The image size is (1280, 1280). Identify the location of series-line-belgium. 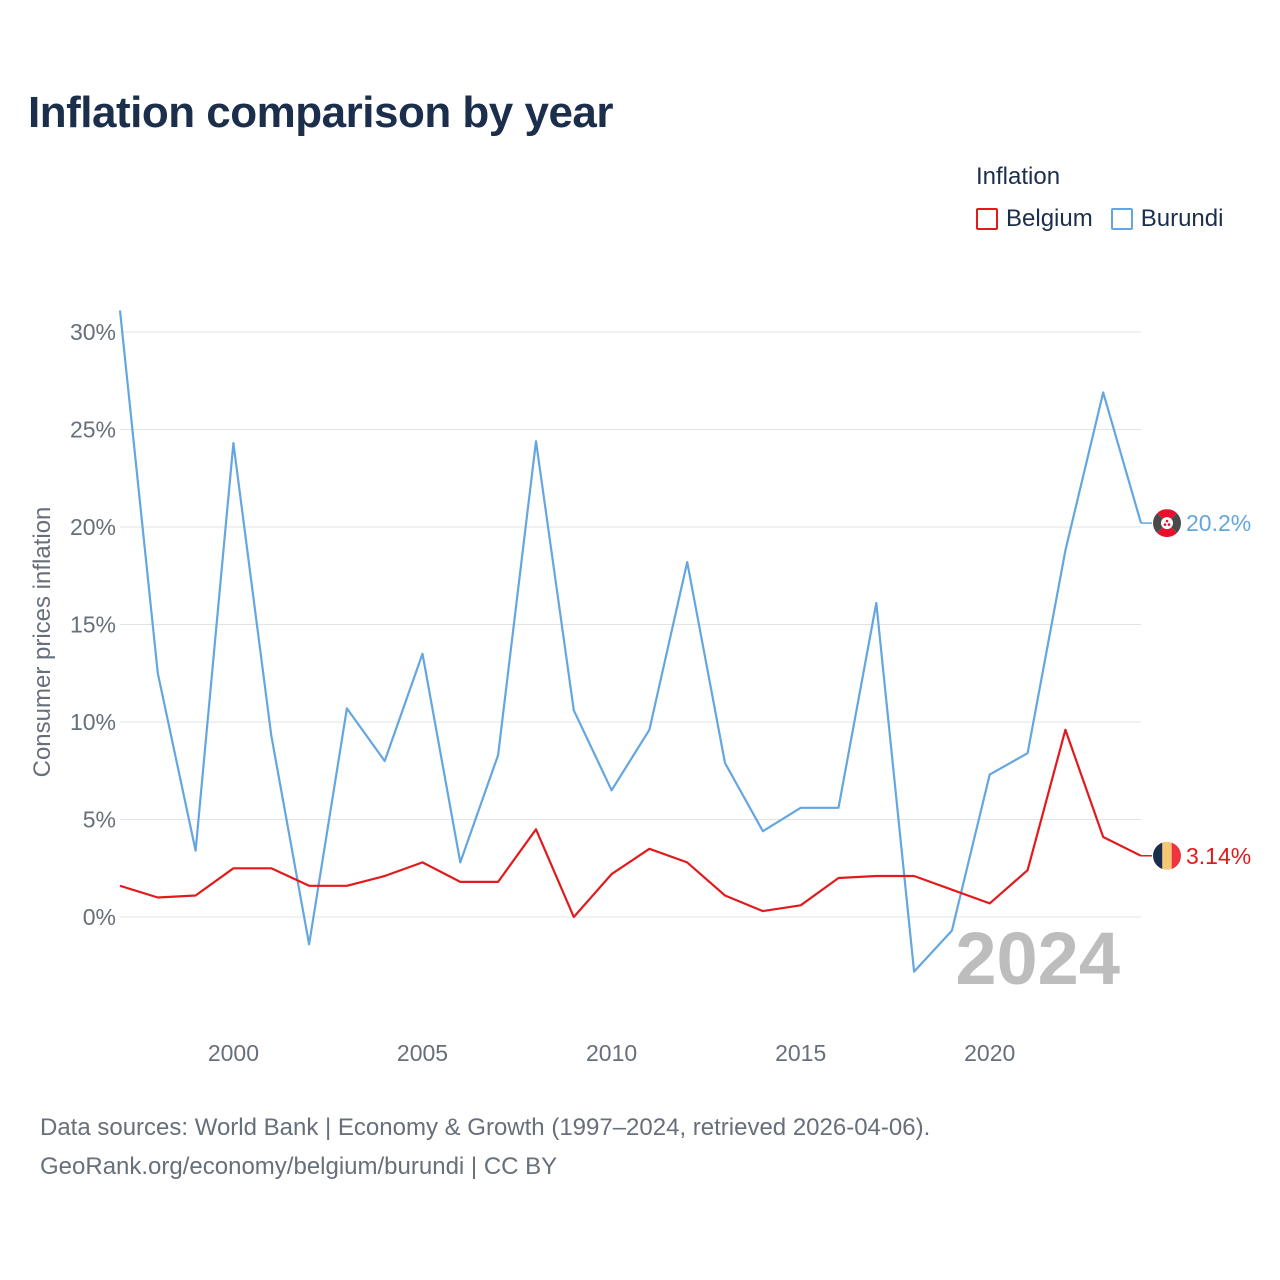
(630, 823).